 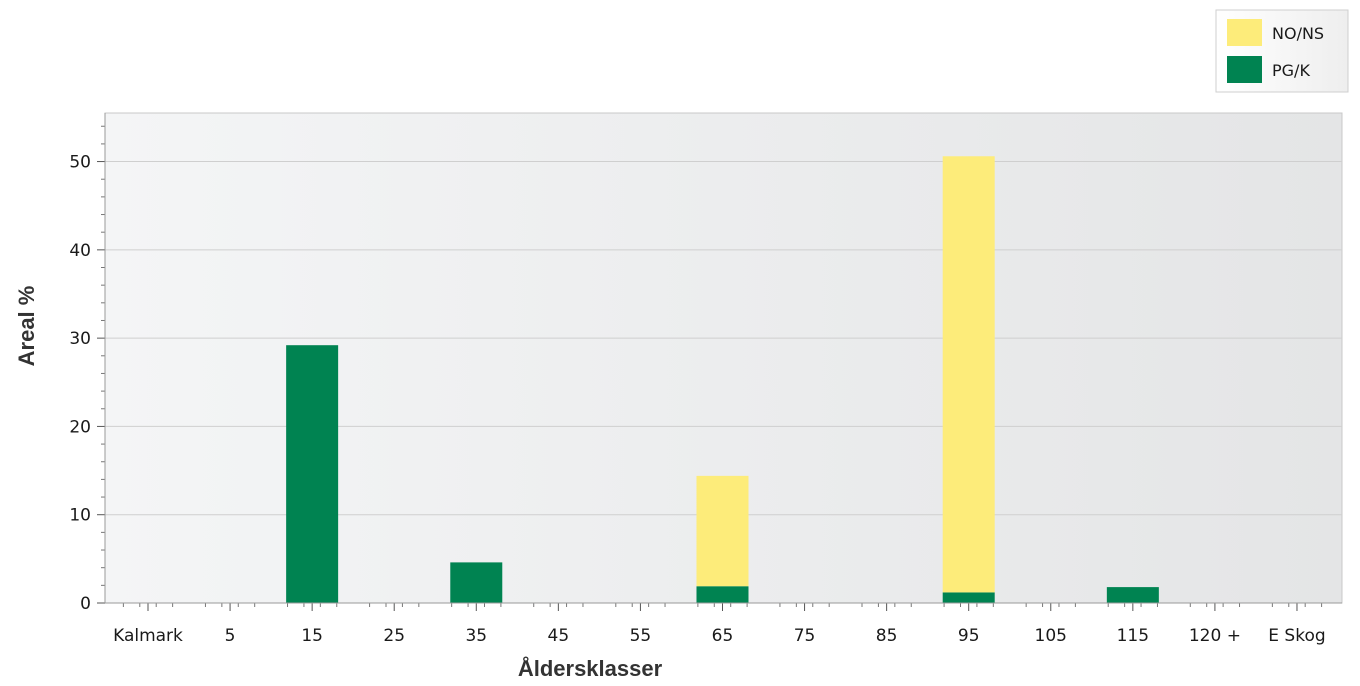 I want to click on x-tick-label: 55, so click(x=641, y=636).